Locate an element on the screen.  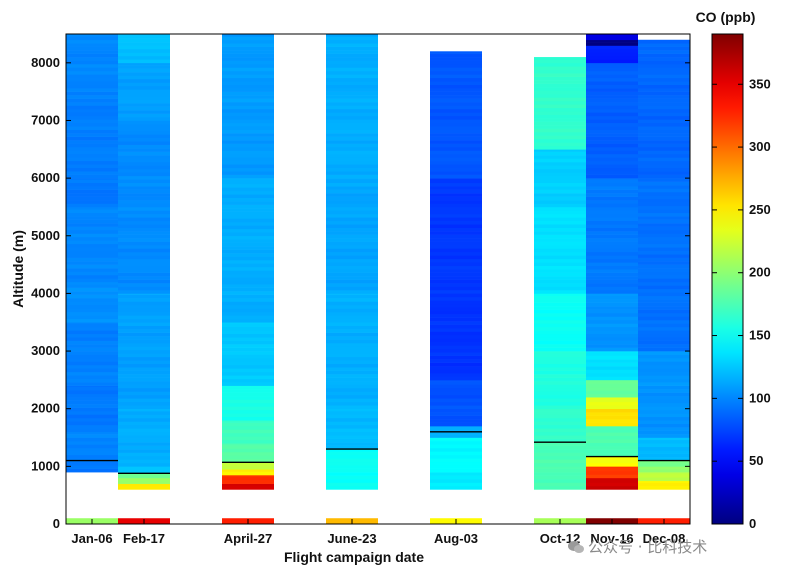
wechat-icon is located at coordinates (576, 547).